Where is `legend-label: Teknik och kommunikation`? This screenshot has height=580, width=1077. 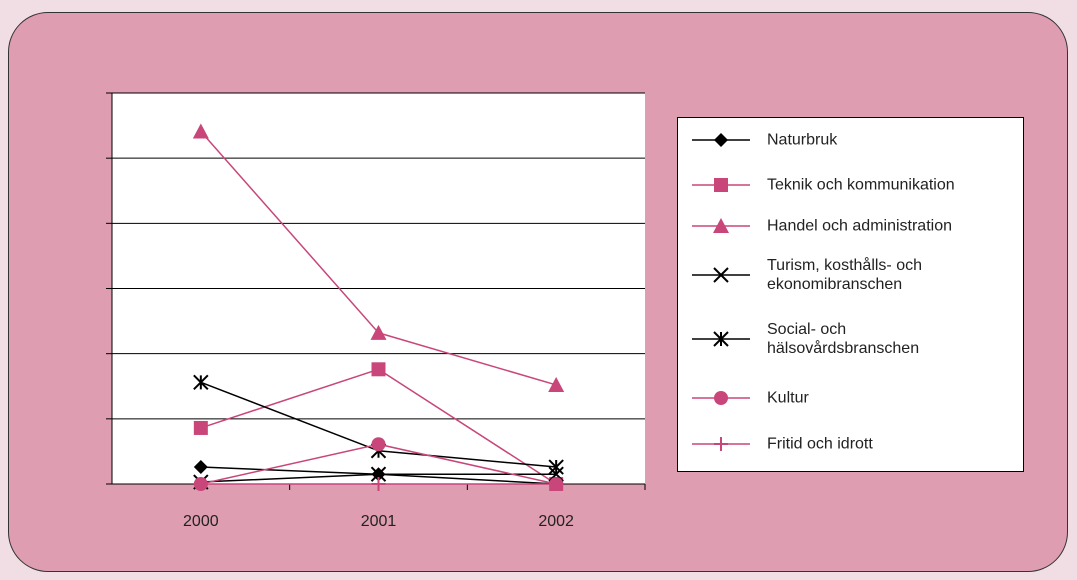 legend-label: Teknik och kommunikation is located at coordinates (861, 185).